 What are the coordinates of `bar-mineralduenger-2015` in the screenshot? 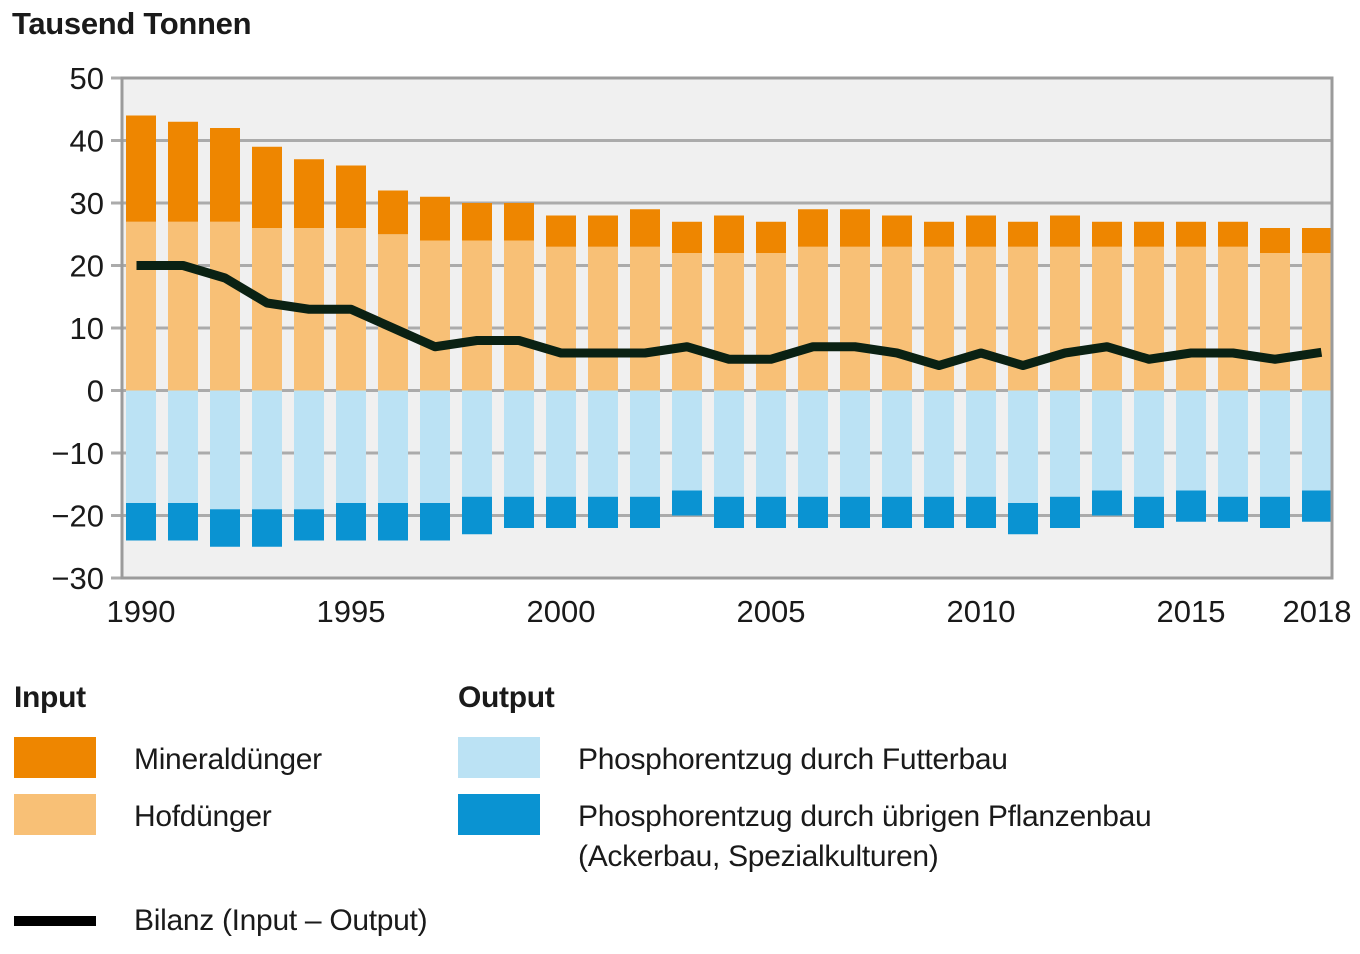 It's located at (1191, 234).